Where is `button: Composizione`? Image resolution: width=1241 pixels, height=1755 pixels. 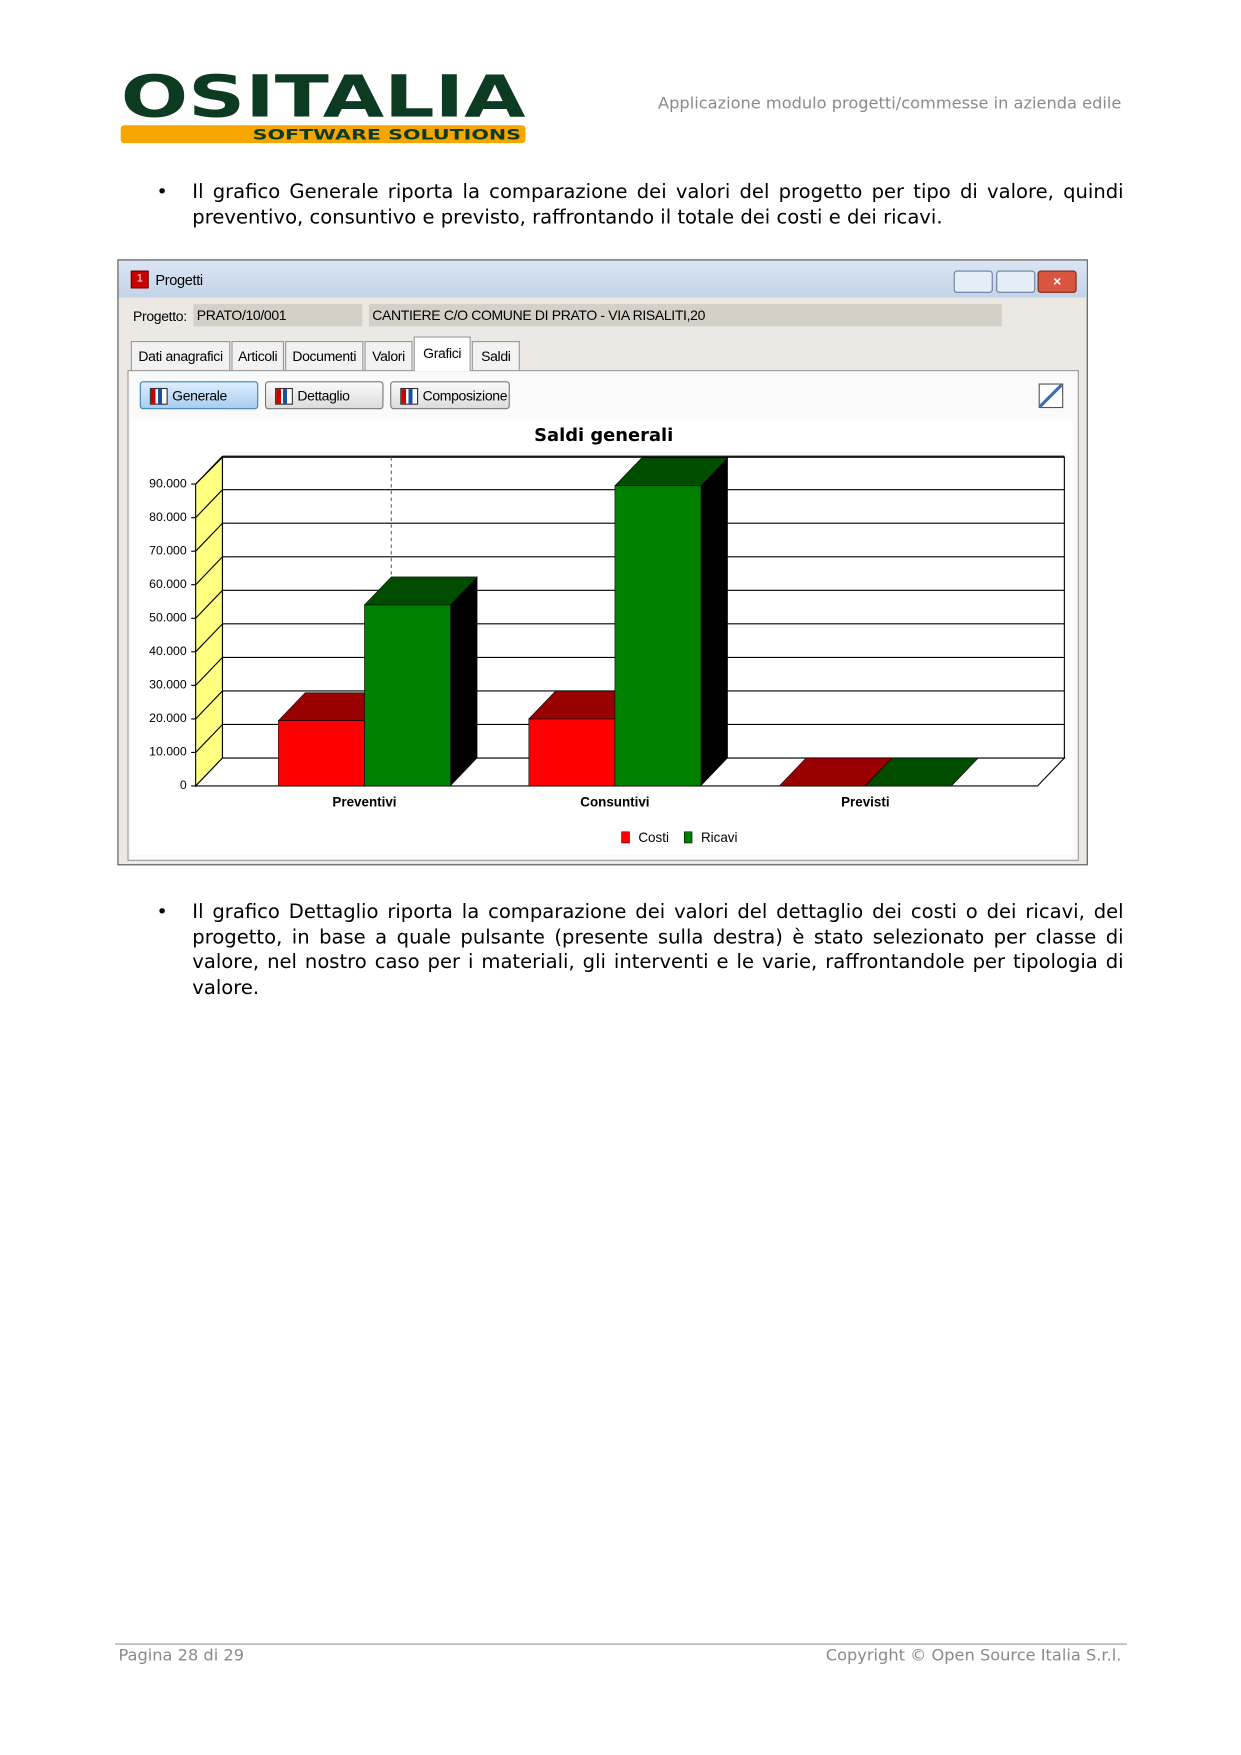 button: Composizione is located at coordinates (450, 395).